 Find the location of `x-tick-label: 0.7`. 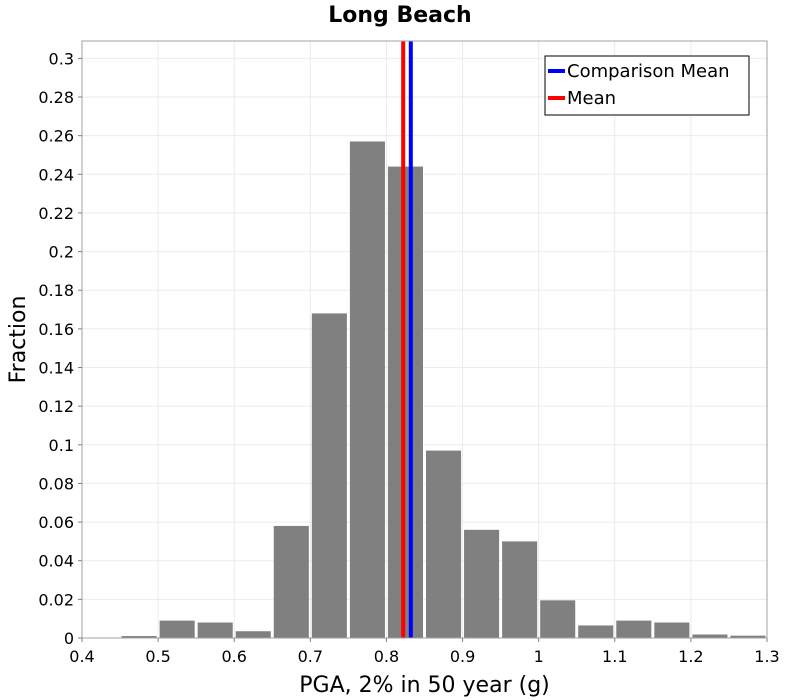

x-tick-label: 0.7 is located at coordinates (310, 656).